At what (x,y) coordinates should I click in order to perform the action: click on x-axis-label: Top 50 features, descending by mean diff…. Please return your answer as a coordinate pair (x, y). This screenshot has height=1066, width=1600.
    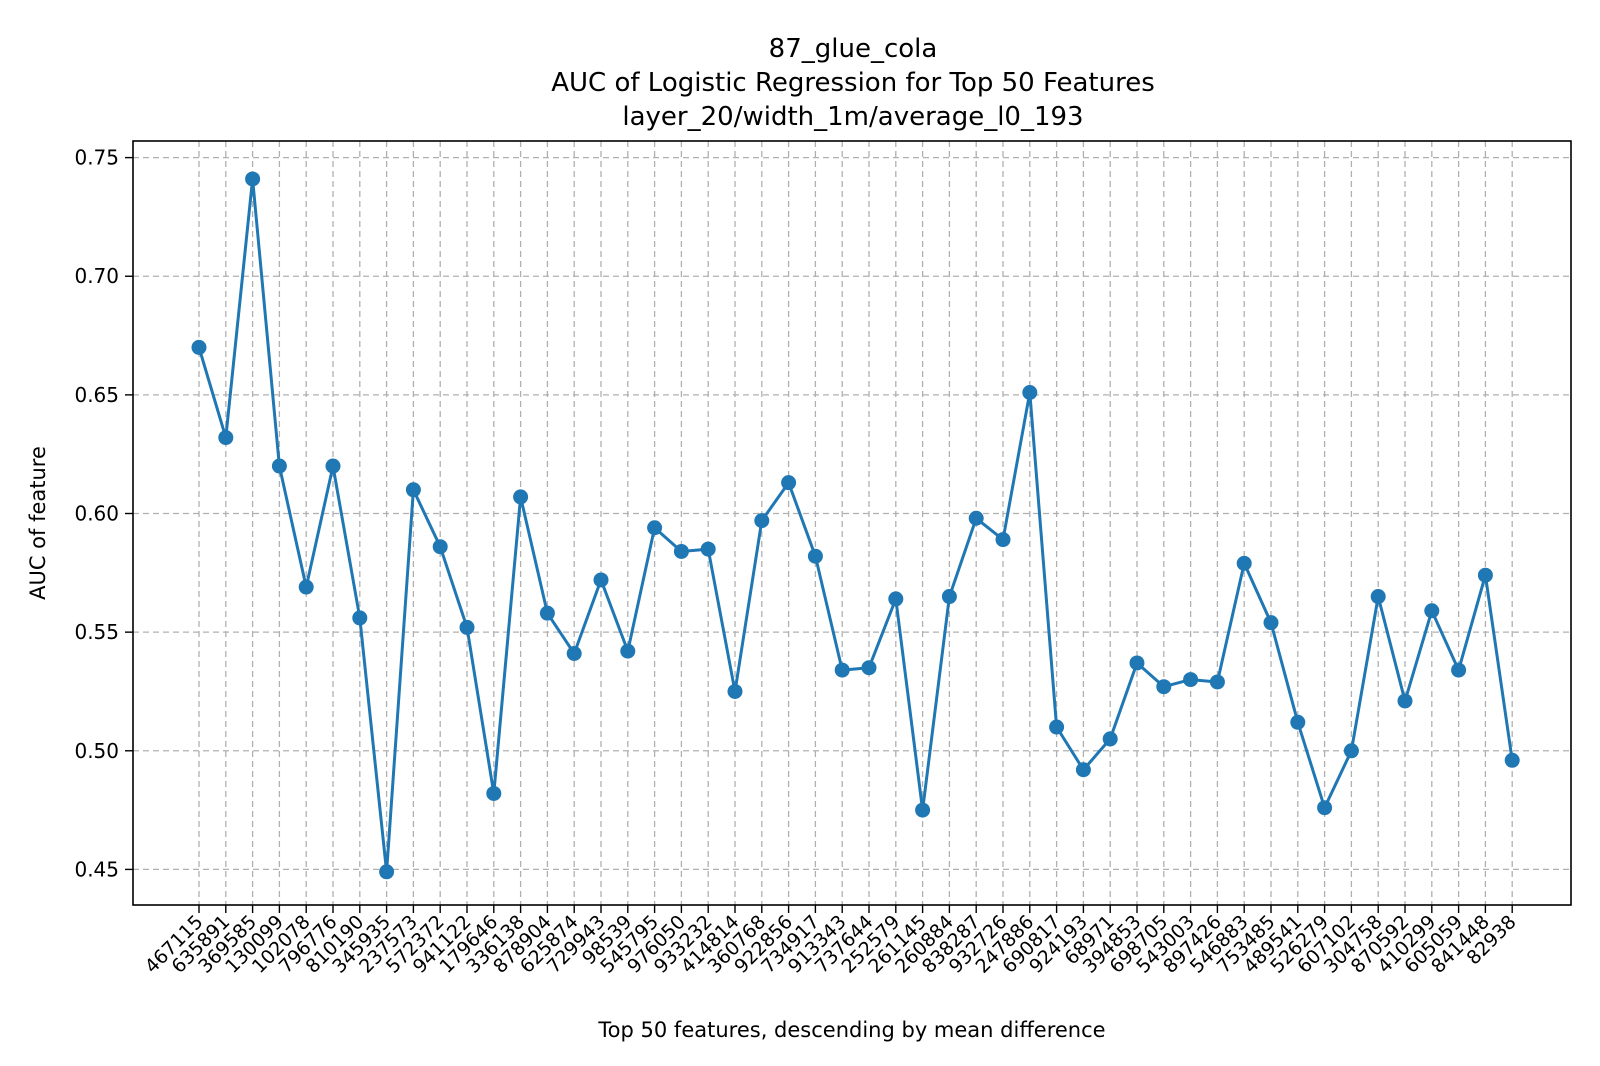
    Looking at the image, I should click on (851, 1030).